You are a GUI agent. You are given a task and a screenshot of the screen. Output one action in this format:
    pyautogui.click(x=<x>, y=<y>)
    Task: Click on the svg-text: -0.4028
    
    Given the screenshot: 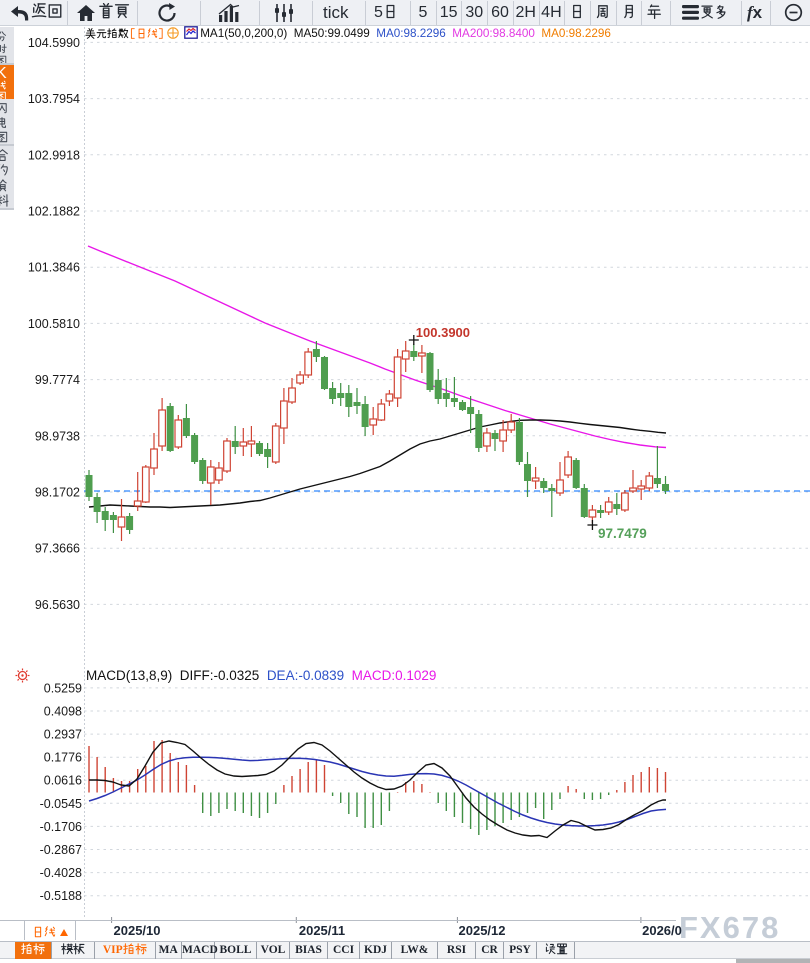 What is the action you would take?
    pyautogui.click(x=61, y=873)
    